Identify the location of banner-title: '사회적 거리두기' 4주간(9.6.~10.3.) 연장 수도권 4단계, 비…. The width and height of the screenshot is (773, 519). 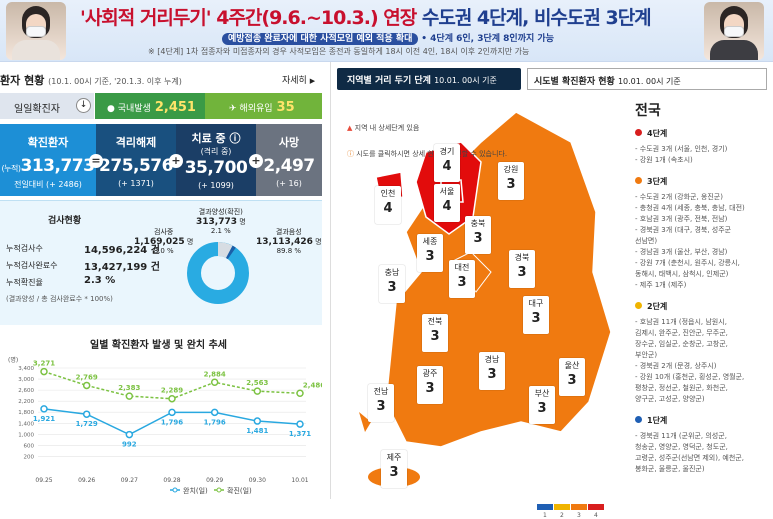
(366, 18).